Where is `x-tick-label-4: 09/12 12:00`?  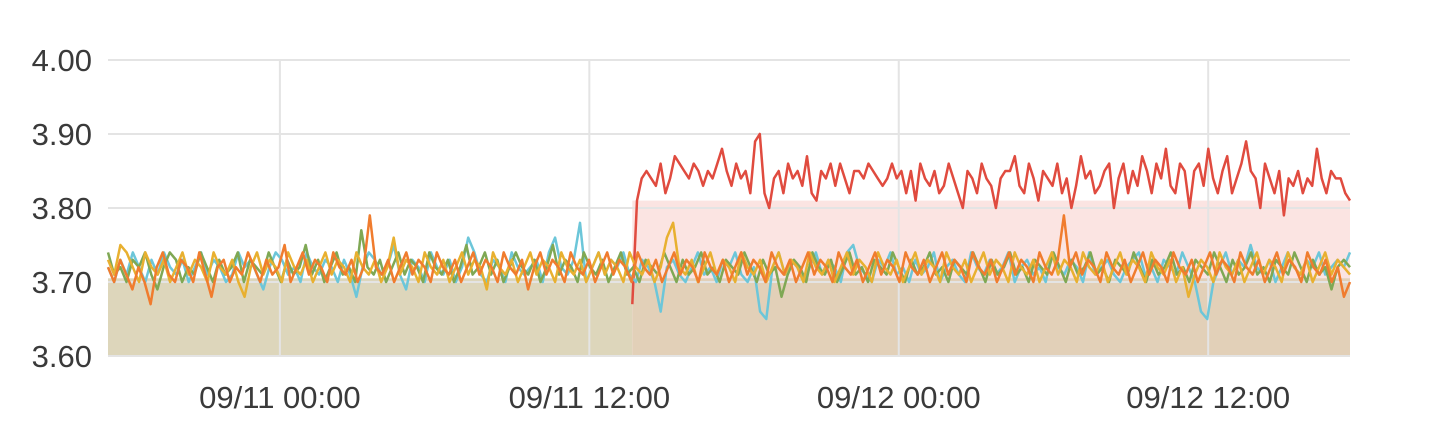 x-tick-label-4: 09/12 12:00 is located at coordinates (1208, 397).